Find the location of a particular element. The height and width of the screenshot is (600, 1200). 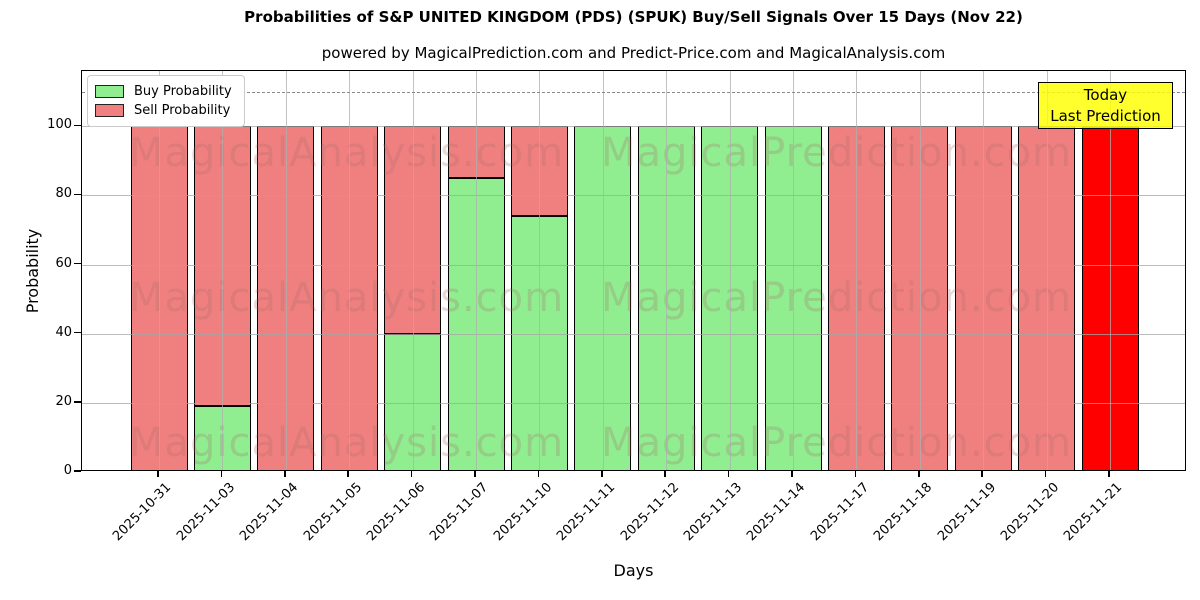

x-tick-label: 2025-11-21 is located at coordinates (1093, 512).